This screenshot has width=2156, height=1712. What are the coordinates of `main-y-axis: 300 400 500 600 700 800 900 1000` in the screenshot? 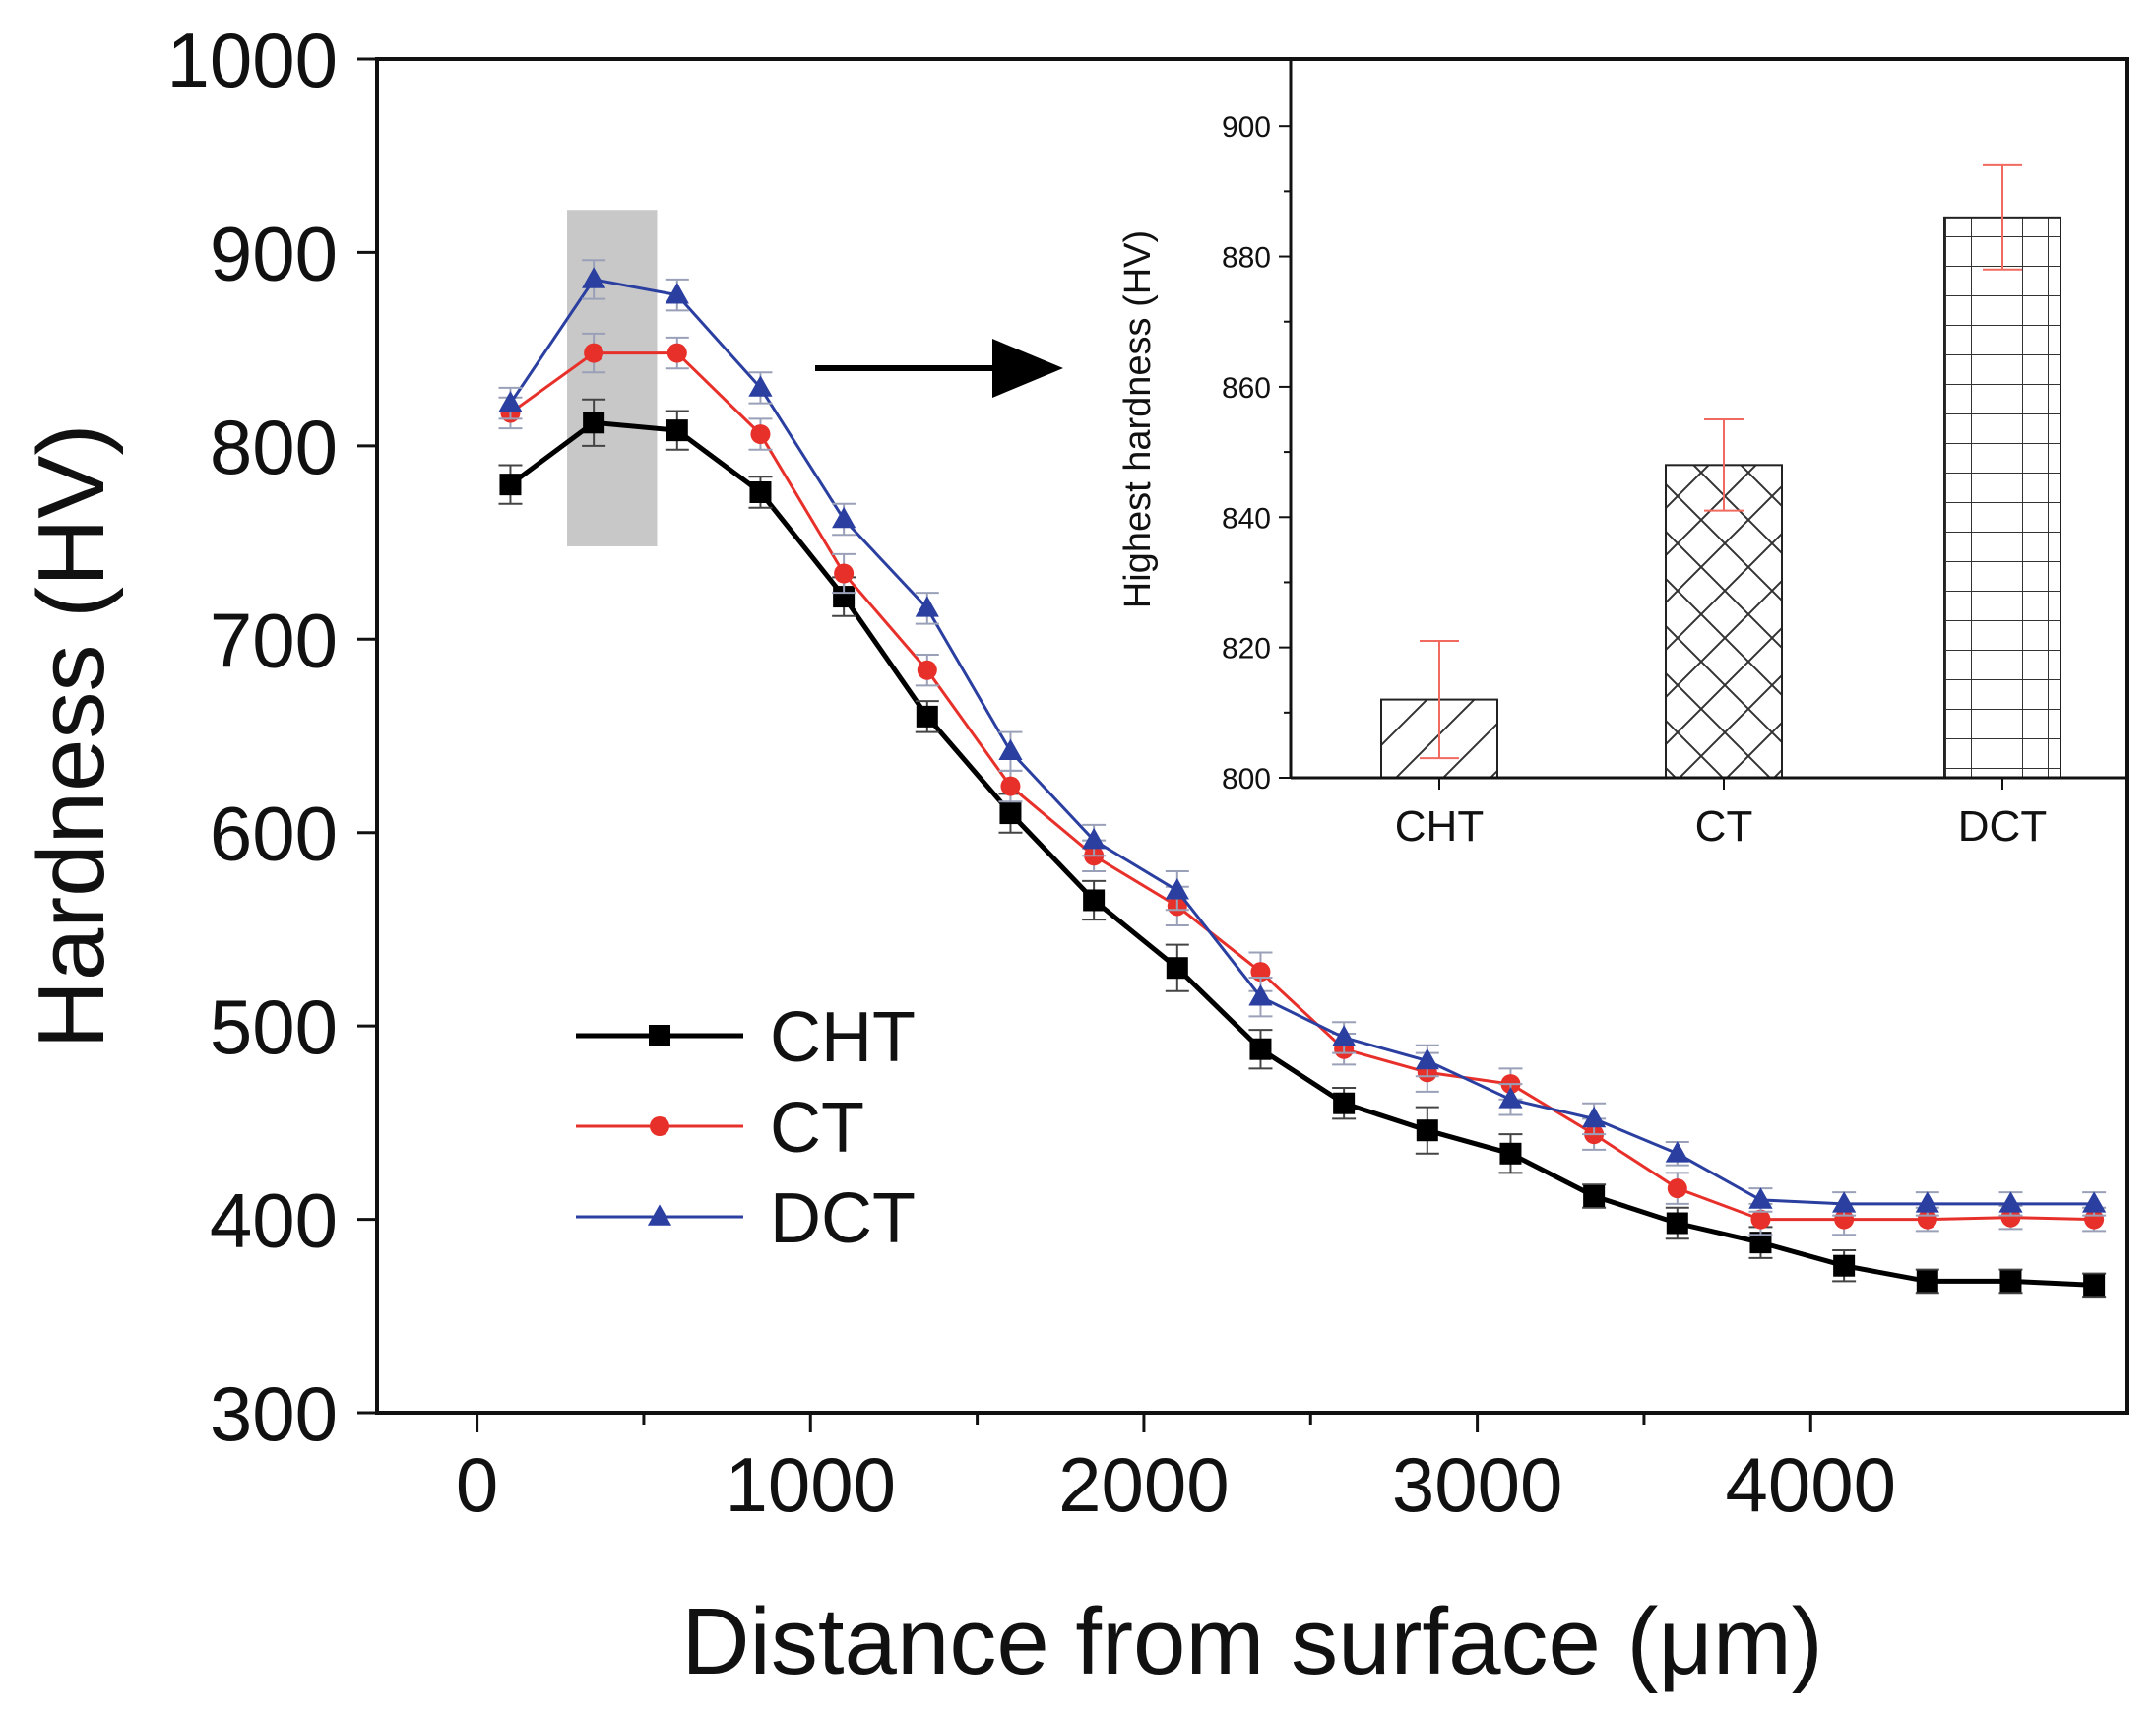 It's located at (272, 737).